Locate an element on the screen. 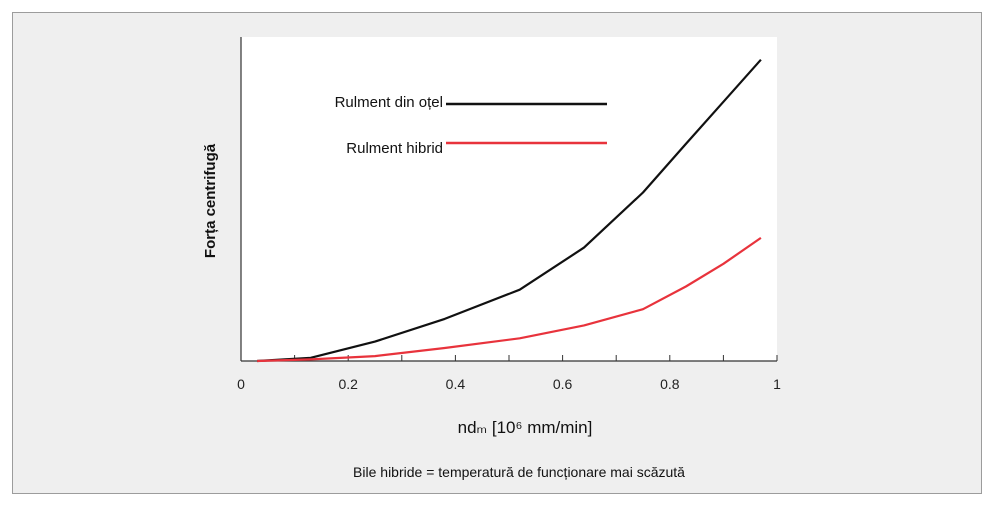  x-tick-label: 0 is located at coordinates (241, 384).